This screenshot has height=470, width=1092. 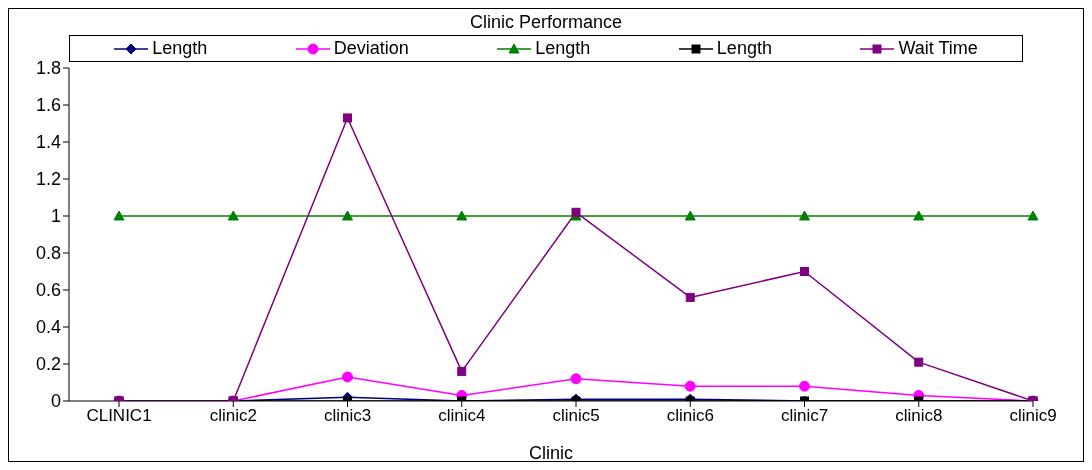 I want to click on y-tick-label: 0, so click(x=55, y=401).